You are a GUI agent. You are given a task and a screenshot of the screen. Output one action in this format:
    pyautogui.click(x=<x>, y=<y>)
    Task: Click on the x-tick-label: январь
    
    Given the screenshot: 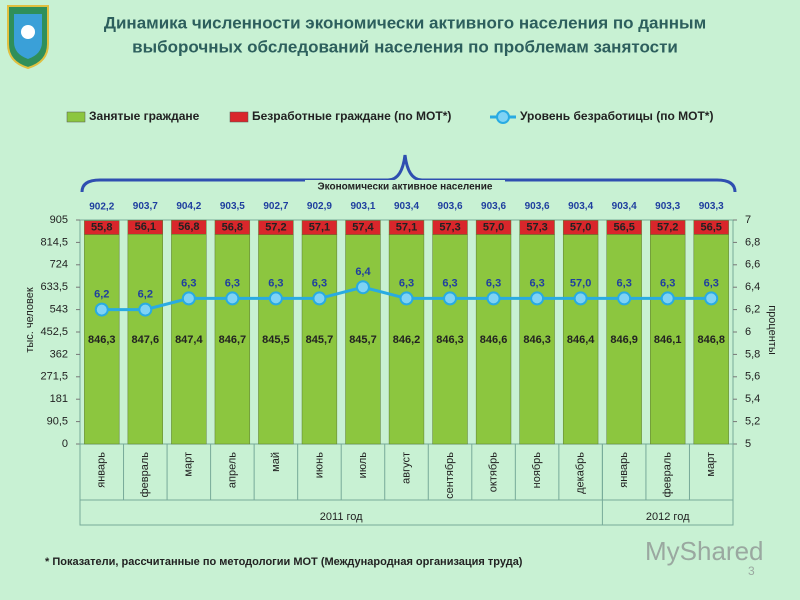 What is the action you would take?
    pyautogui.click(x=102, y=470)
    